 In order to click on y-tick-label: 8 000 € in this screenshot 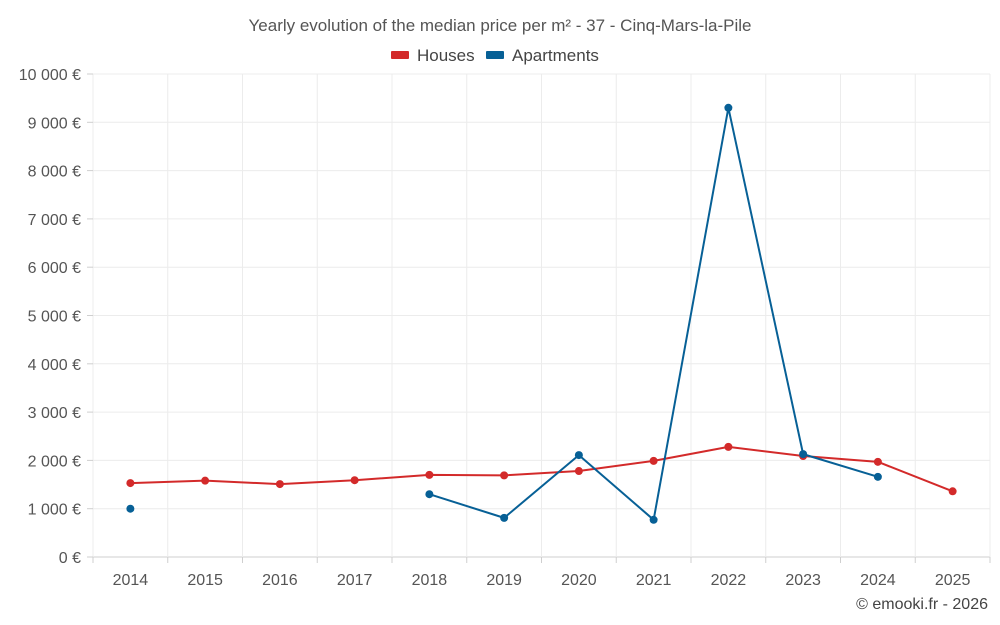, I will do `click(54, 172)`.